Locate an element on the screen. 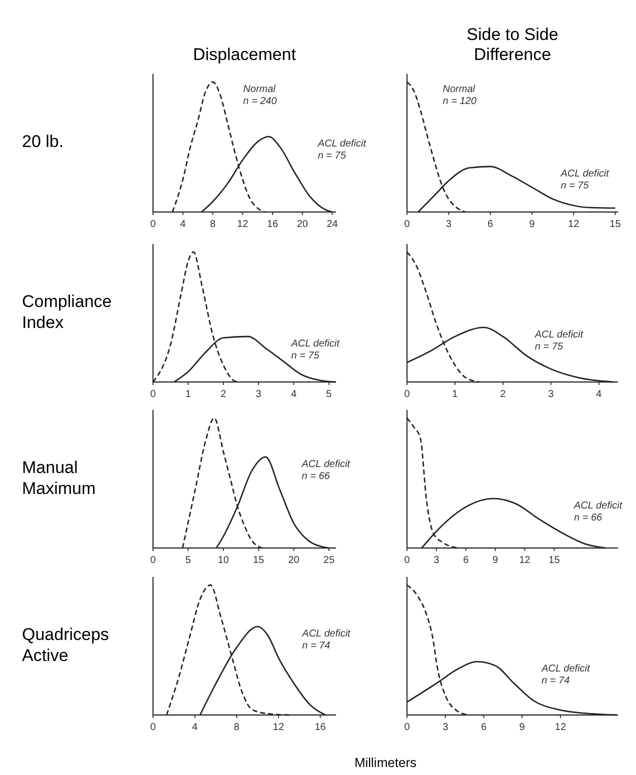  annotation: Normal n = 240 is located at coordinates (260, 95).